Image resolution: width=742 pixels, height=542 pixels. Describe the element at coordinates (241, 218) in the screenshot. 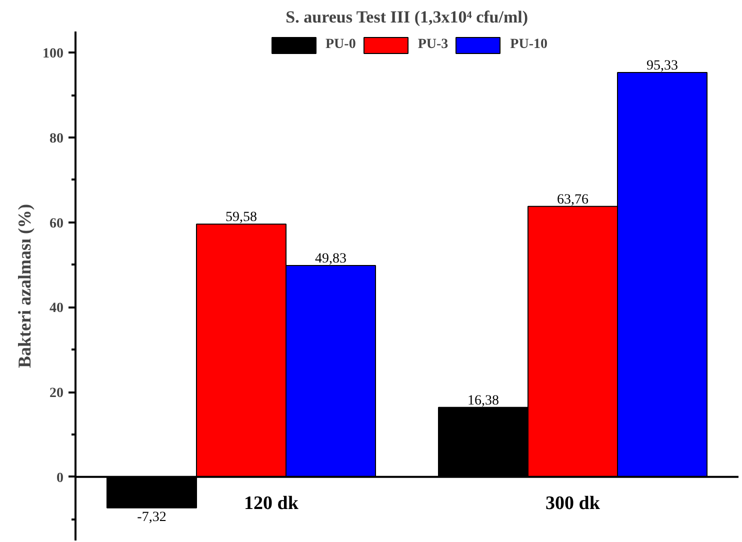

I see `data-label: 59,58` at that location.